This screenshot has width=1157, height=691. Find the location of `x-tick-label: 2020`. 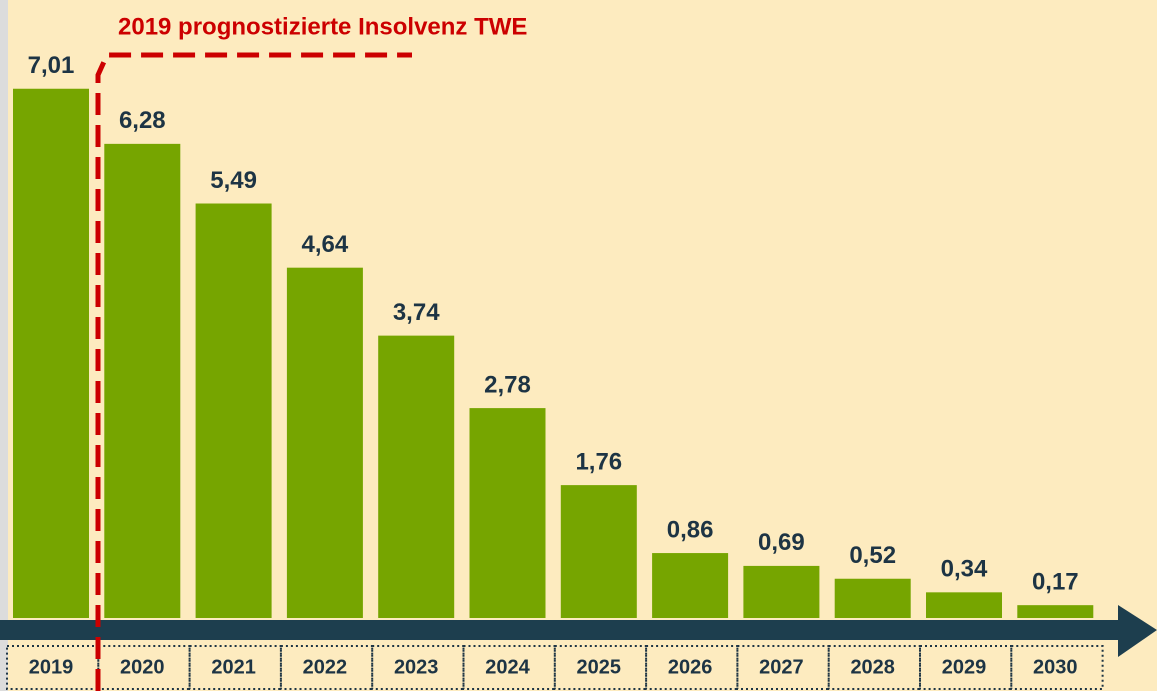

x-tick-label: 2020 is located at coordinates (142, 667).